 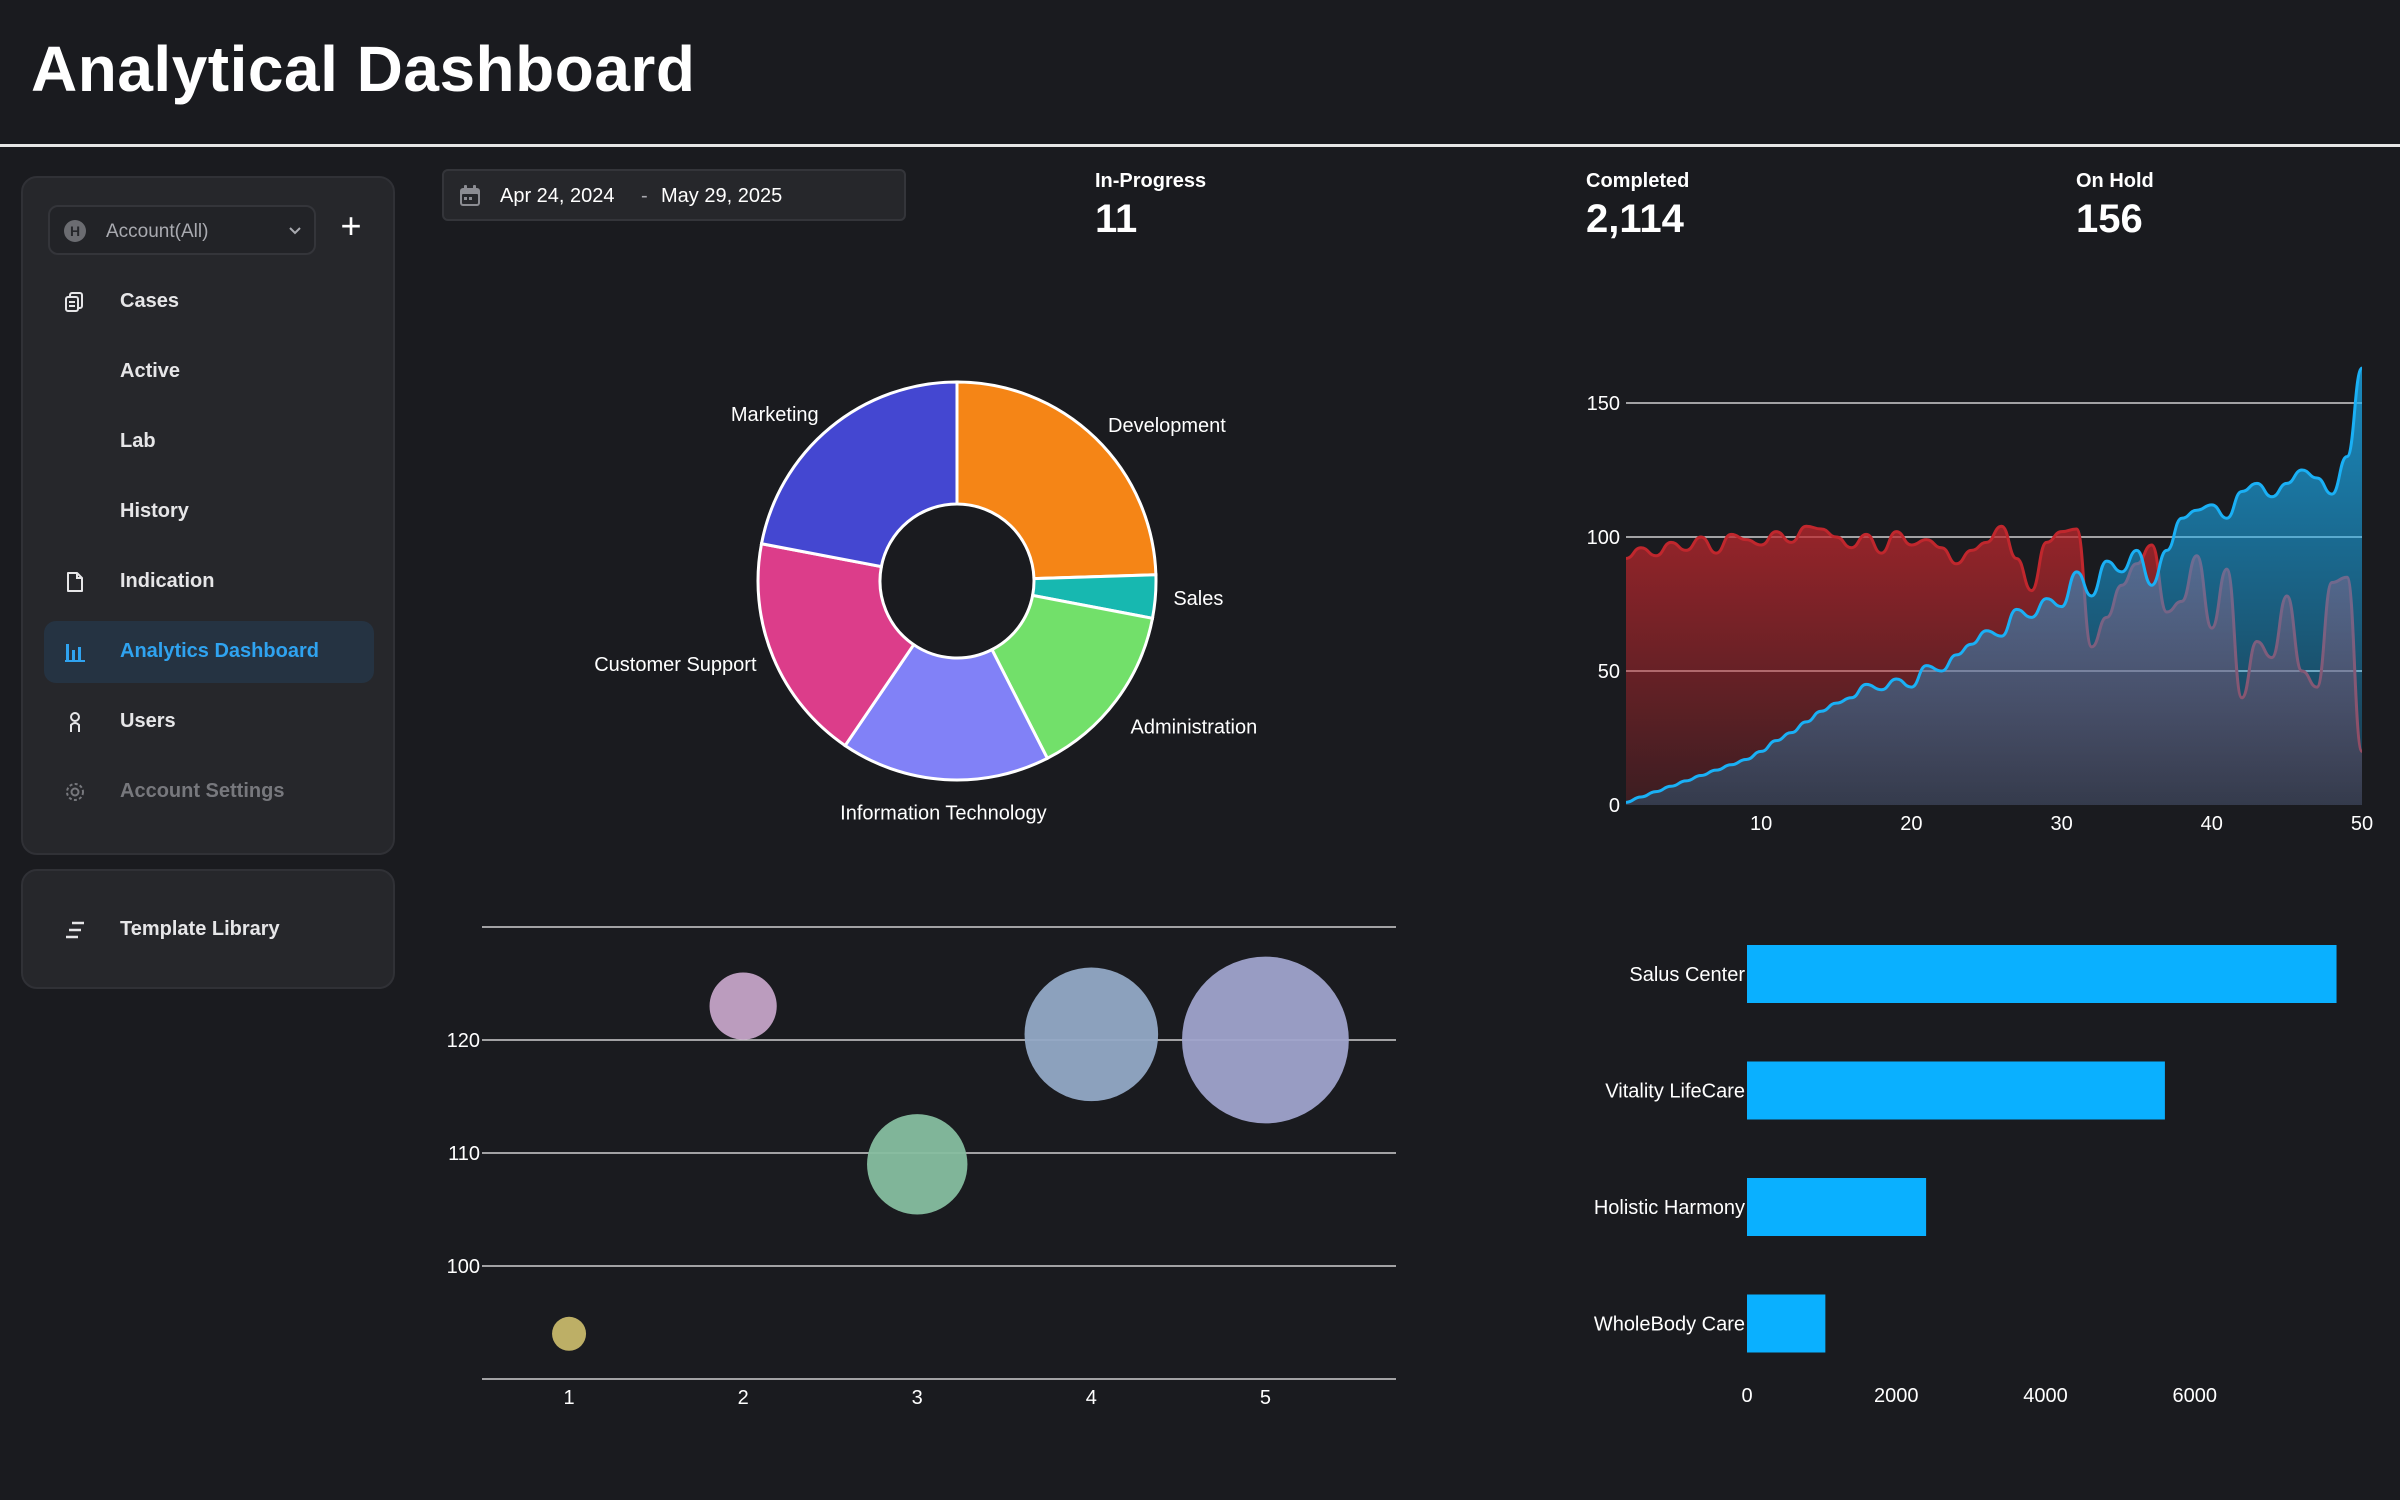 What do you see at coordinates (1200, 73) in the screenshot?
I see `page-header: Analytical Dashboard` at bounding box center [1200, 73].